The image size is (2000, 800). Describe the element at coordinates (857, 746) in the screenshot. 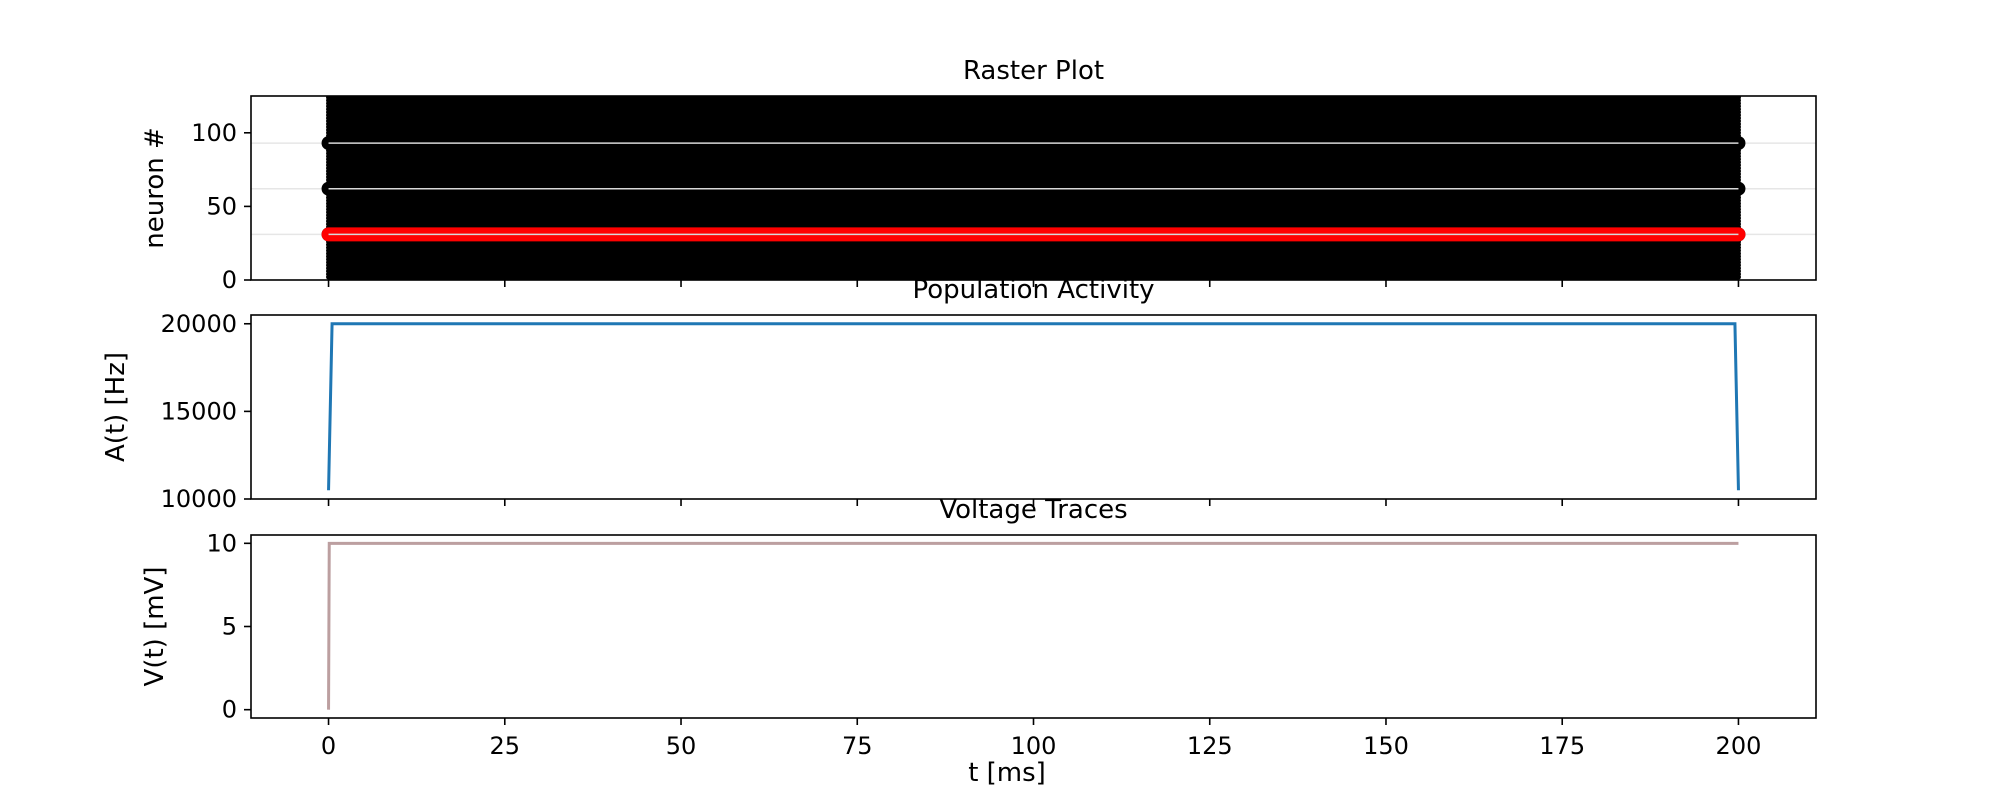

I see `x-tick-label: 75` at that location.